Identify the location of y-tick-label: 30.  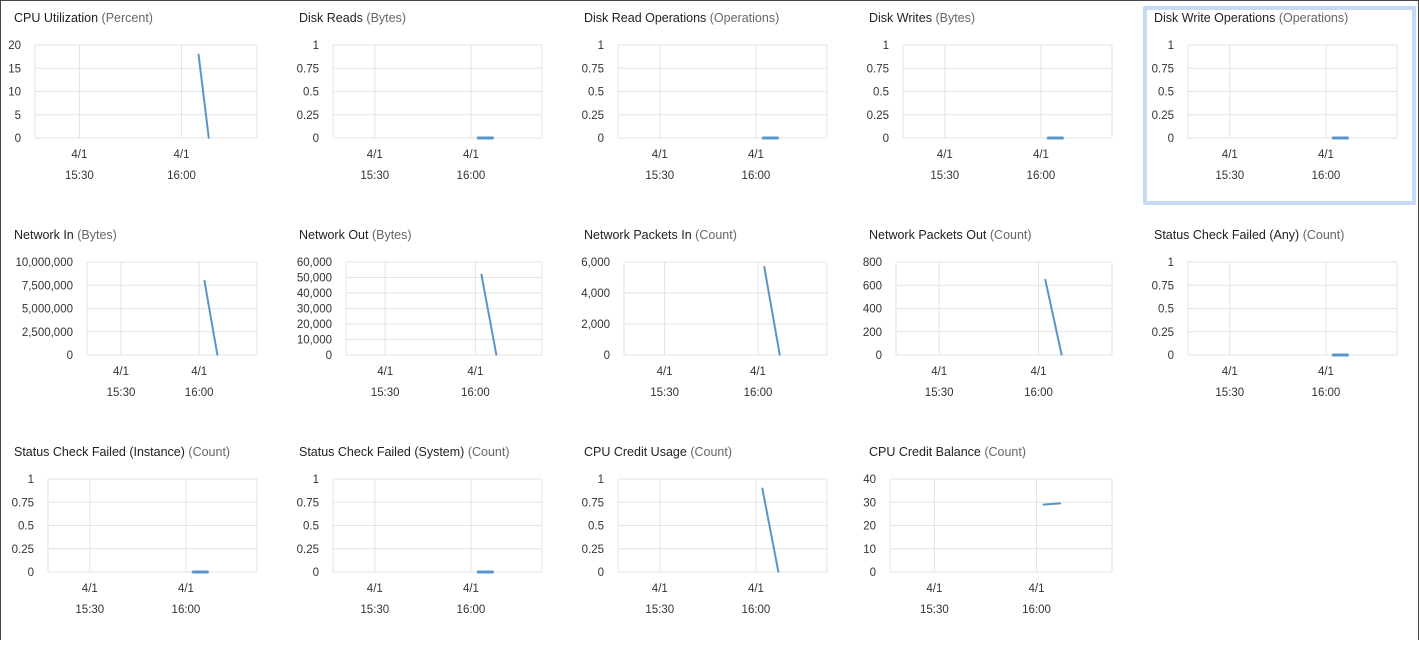
(869, 503).